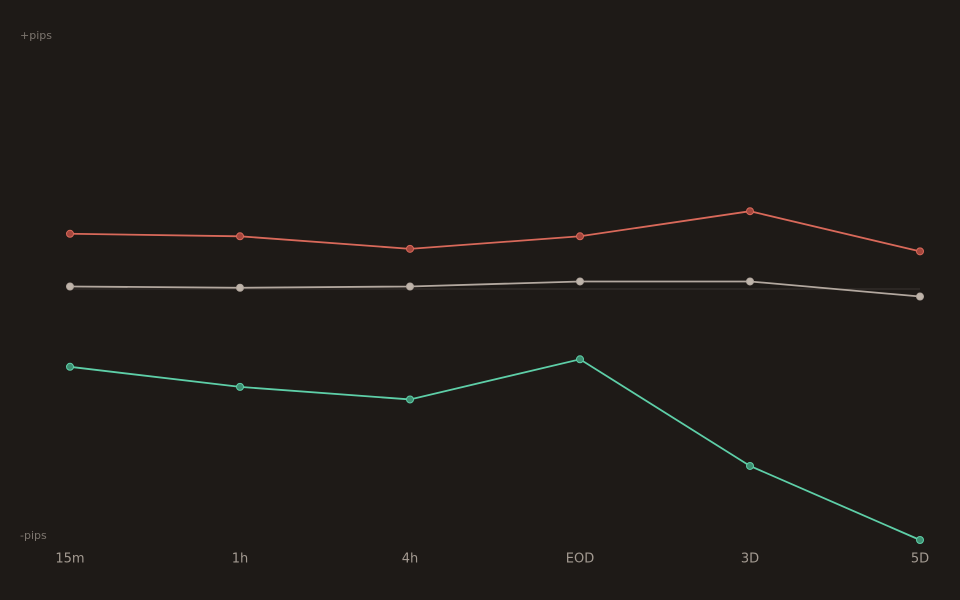 The width and height of the screenshot is (960, 600). What do you see at coordinates (750, 559) in the screenshot?
I see `x-tick-label: 3D` at bounding box center [750, 559].